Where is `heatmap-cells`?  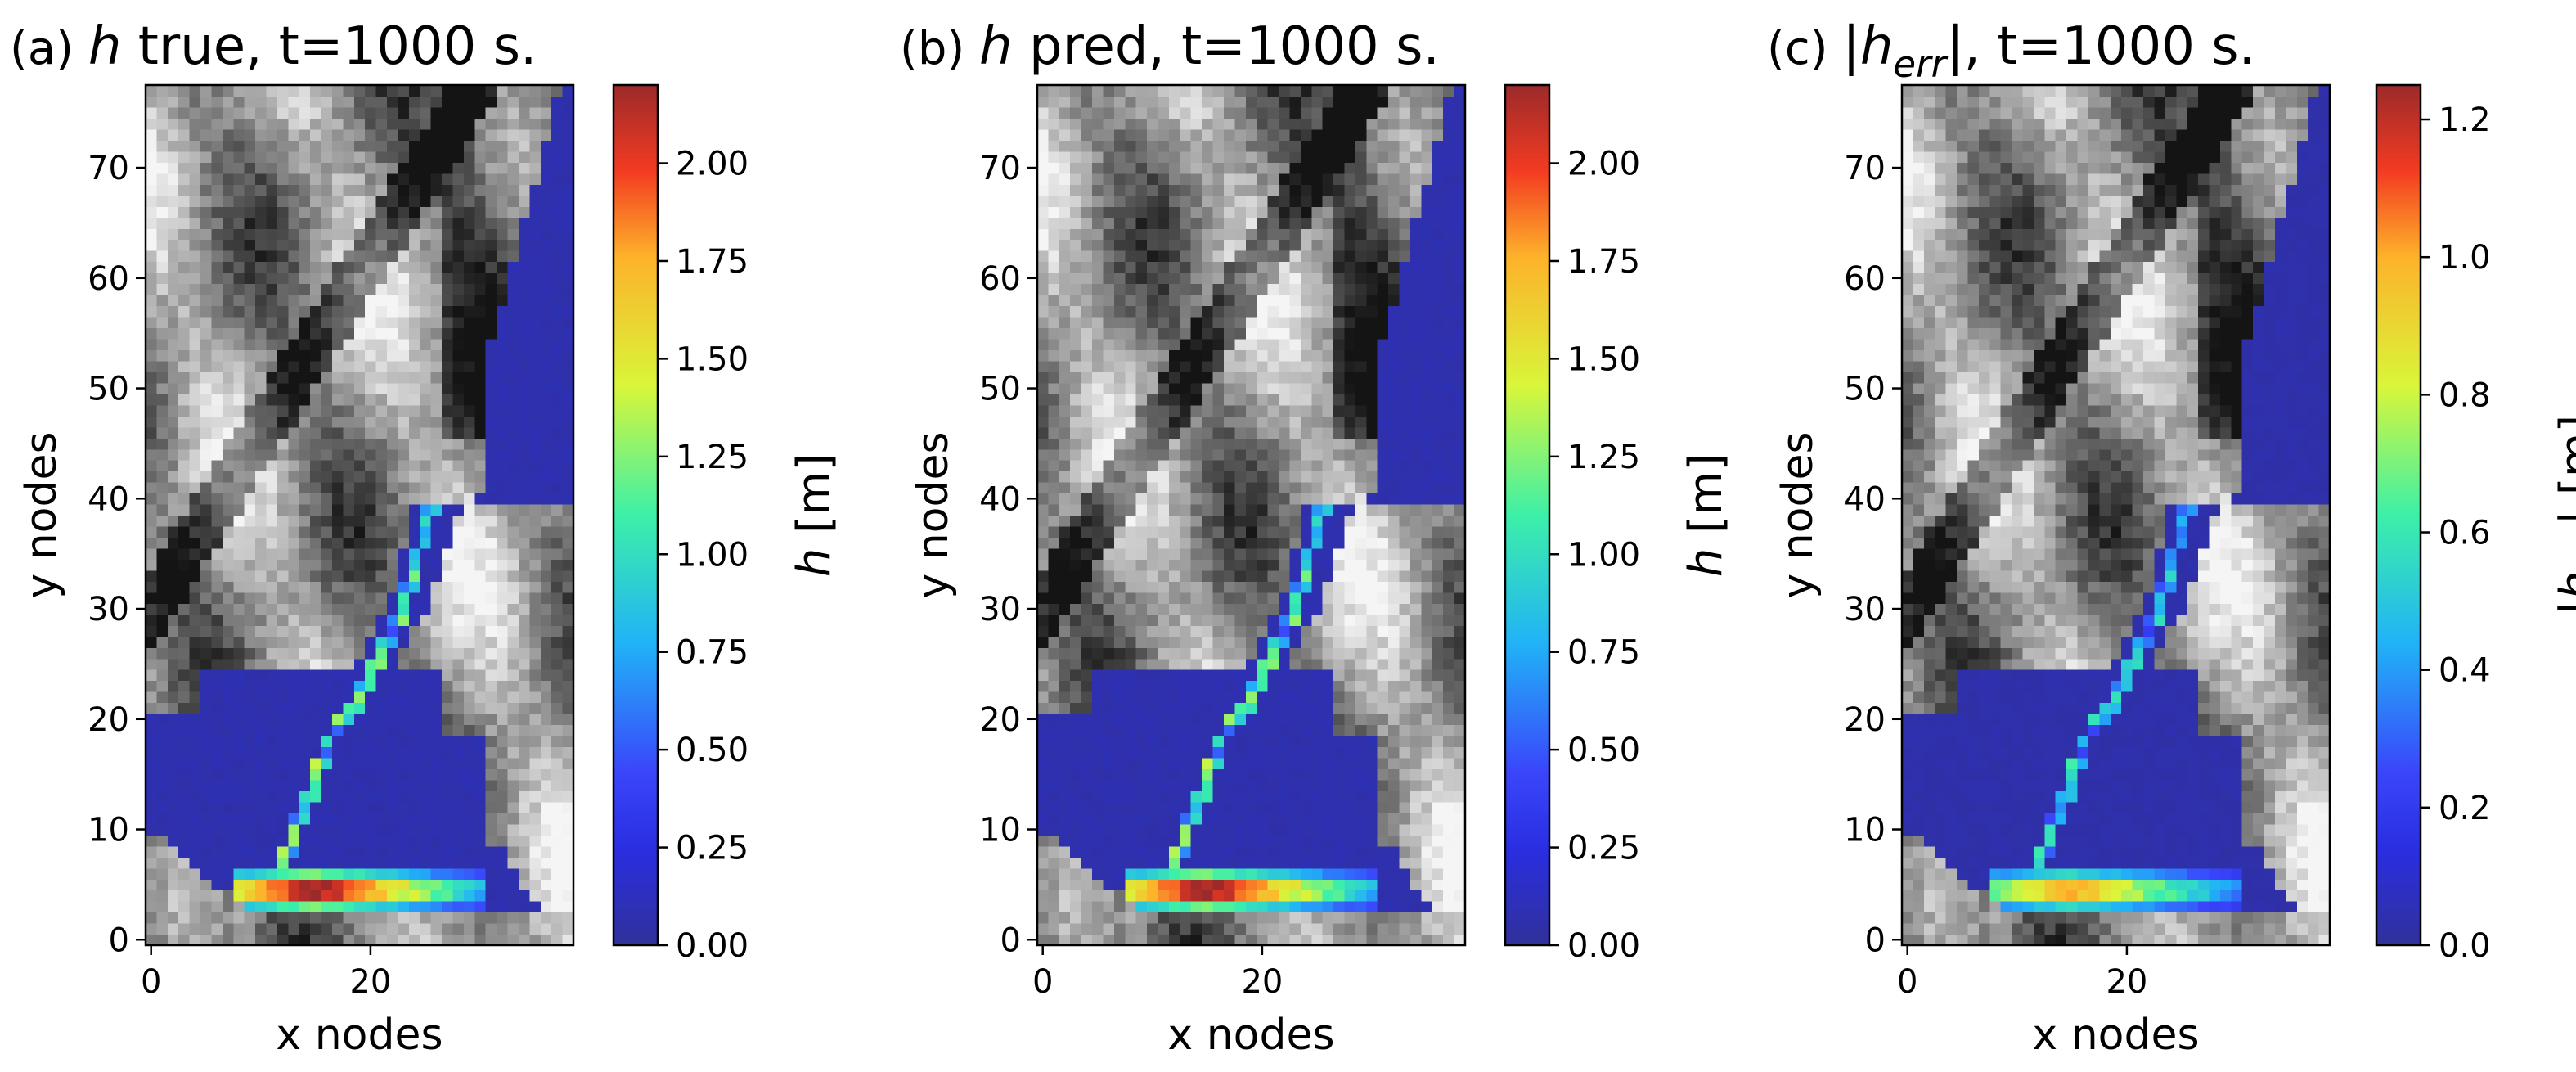
heatmap-cells is located at coordinates (360, 515).